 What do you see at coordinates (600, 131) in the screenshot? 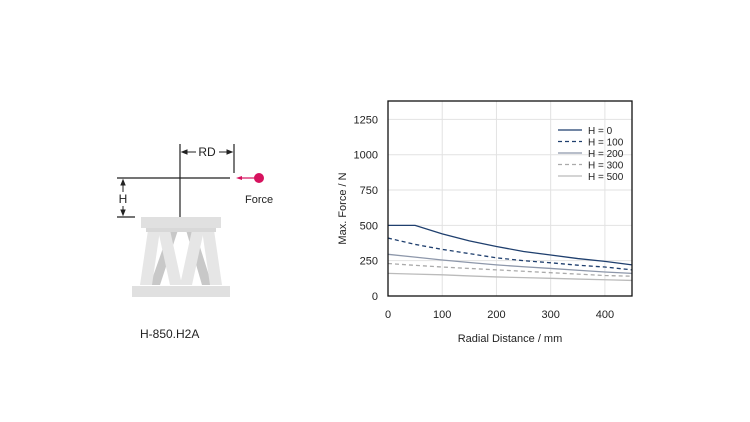
I see `legend-label: H = 0` at bounding box center [600, 131].